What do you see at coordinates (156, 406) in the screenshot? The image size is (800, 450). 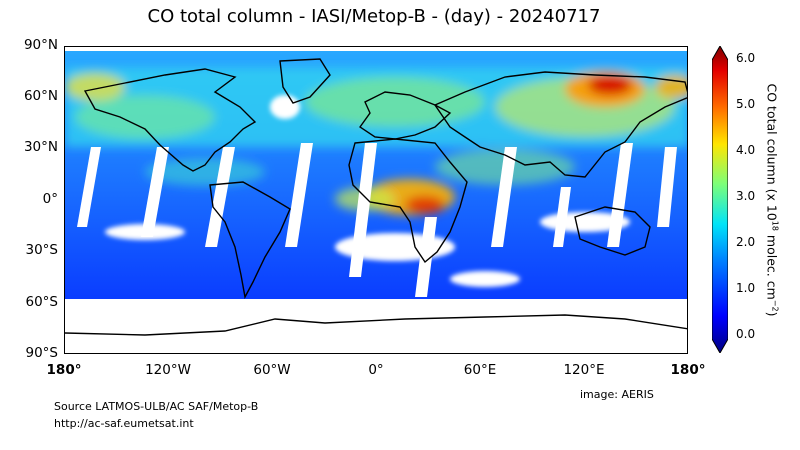 I see `source-line: Source LATMOS-ULB/AC SAF/Metop-B` at bounding box center [156, 406].